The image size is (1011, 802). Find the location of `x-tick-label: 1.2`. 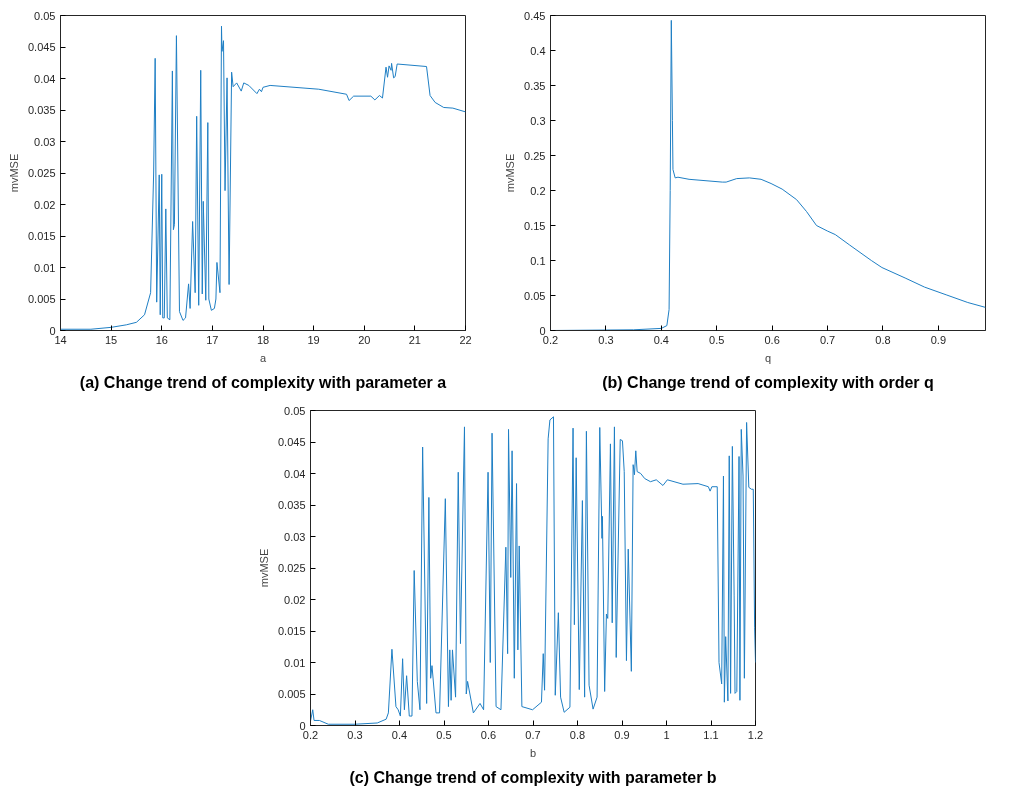

x-tick-label: 1.2 is located at coordinates (755, 734).